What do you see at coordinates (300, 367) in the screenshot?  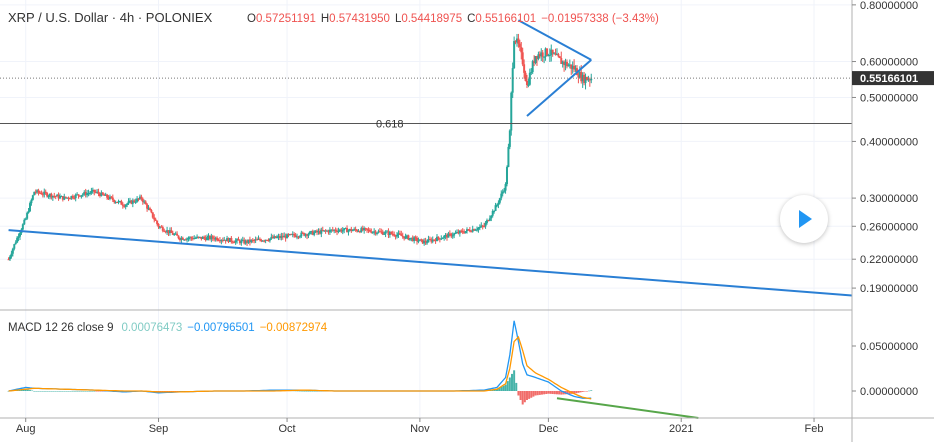 I see `signal-line` at bounding box center [300, 367].